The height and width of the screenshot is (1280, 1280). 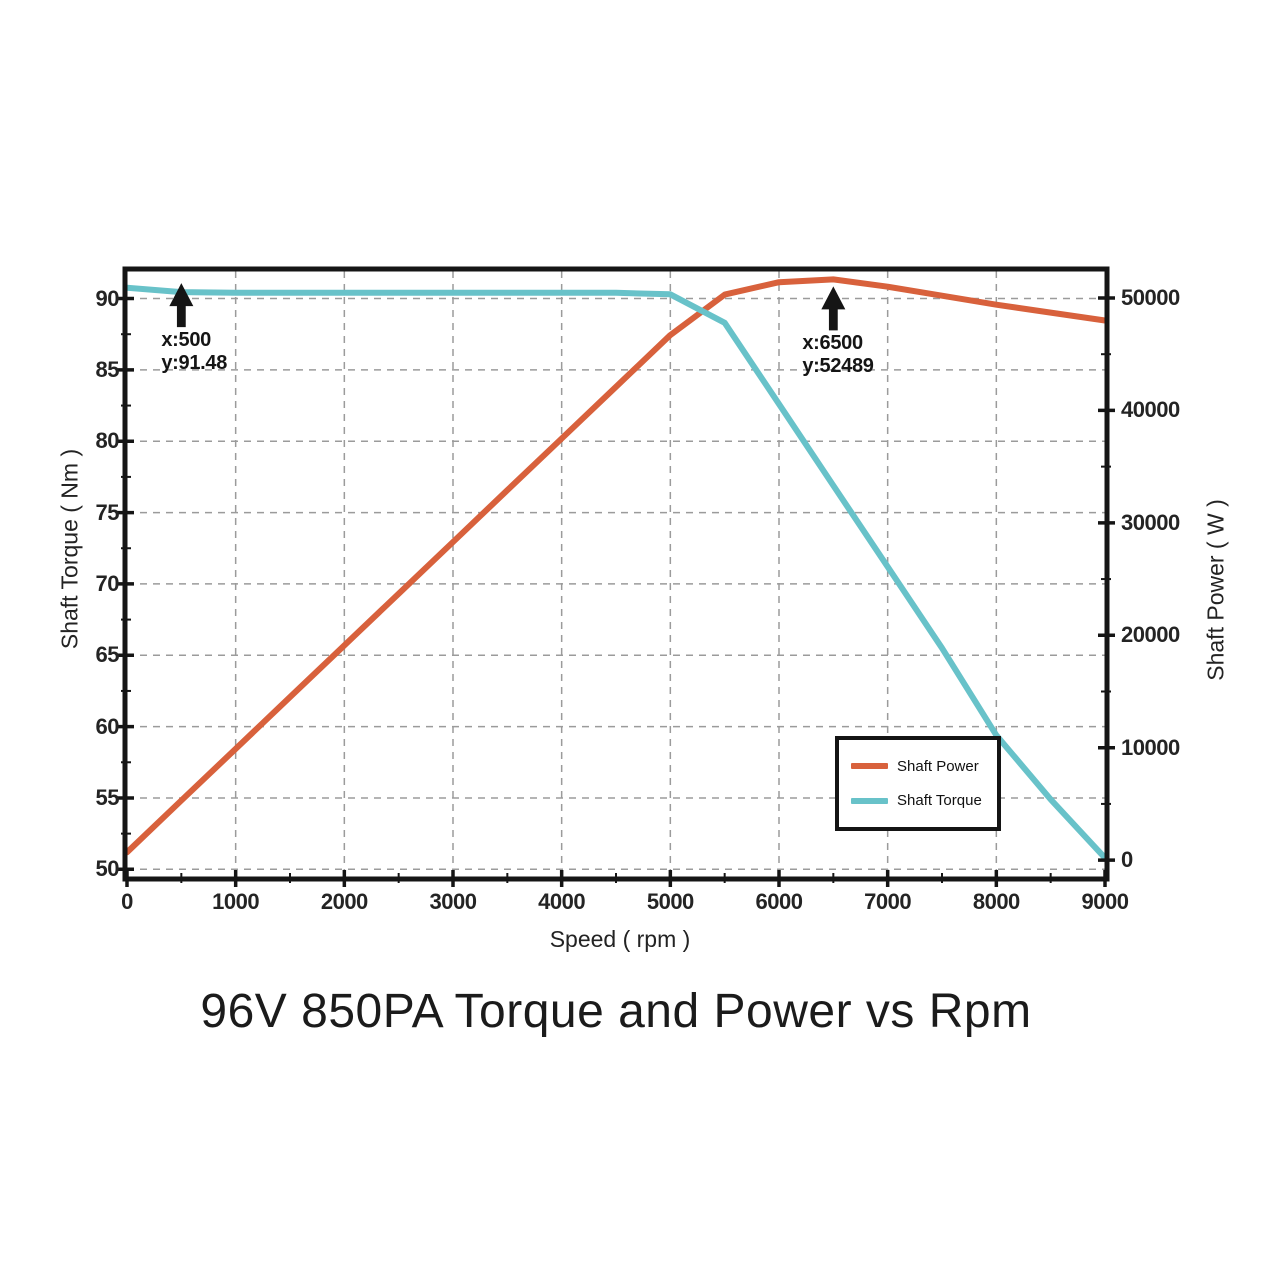 What do you see at coordinates (832, 343) in the screenshot?
I see `annotation-line: x:6500` at bounding box center [832, 343].